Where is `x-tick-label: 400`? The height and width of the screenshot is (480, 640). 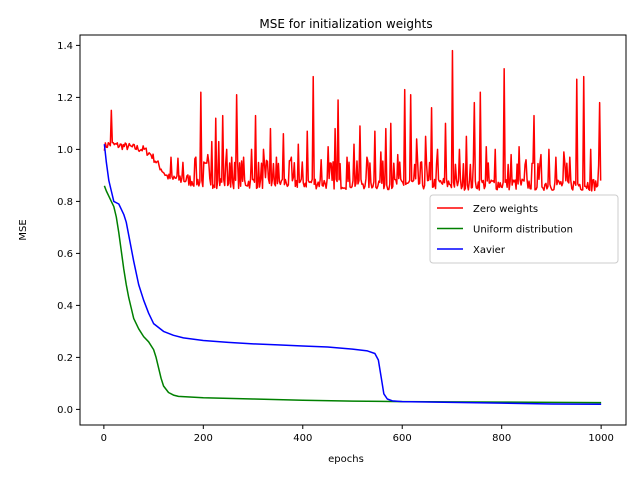 x-tick-label: 400 is located at coordinates (302, 438).